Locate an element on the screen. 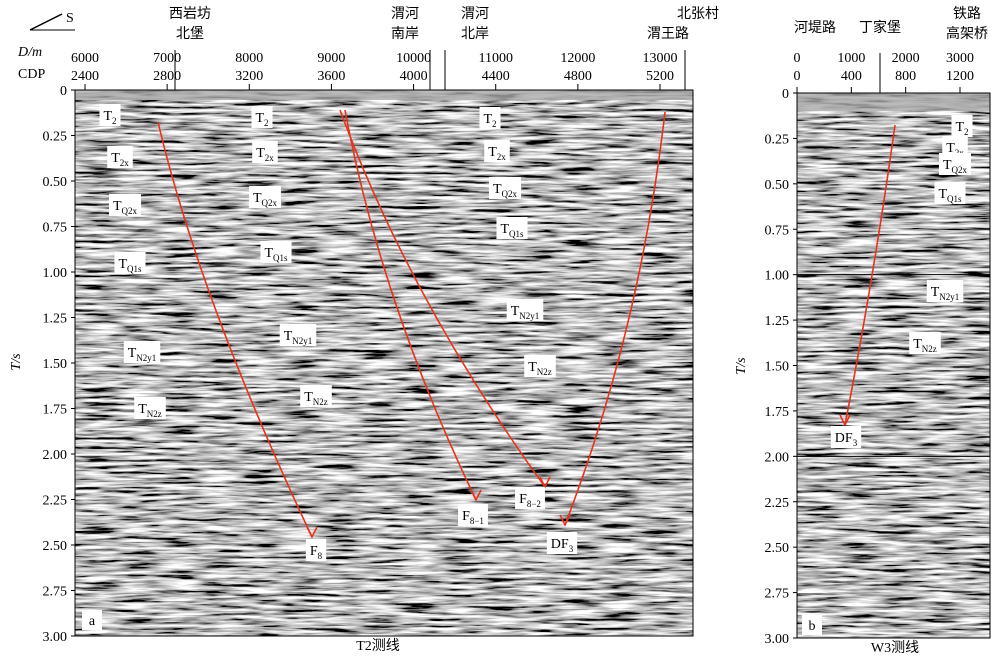 The width and height of the screenshot is (1000, 666). compass-label: S is located at coordinates (70, 18).